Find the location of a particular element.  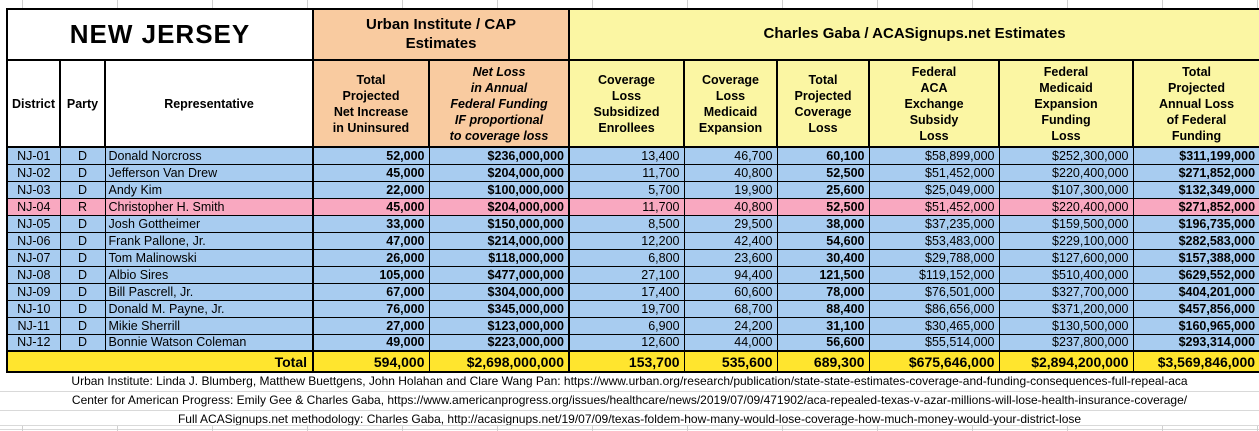

district-cell: NJ-11 is located at coordinates (33, 325).